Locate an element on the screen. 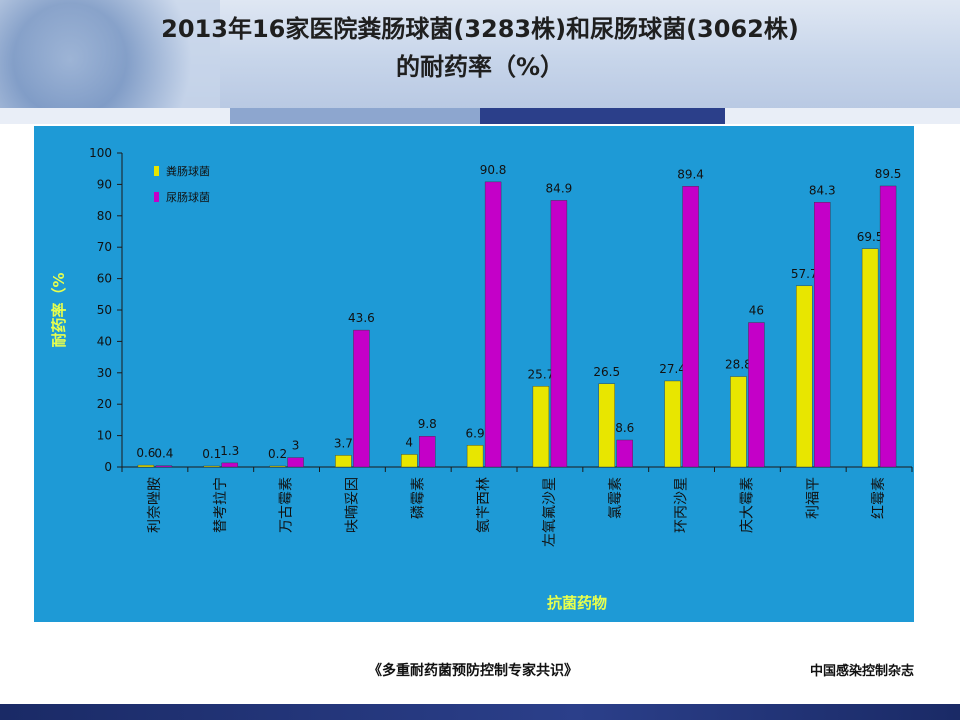 This screenshot has height=720, width=960. y-tick-label: 70 is located at coordinates (104, 247).